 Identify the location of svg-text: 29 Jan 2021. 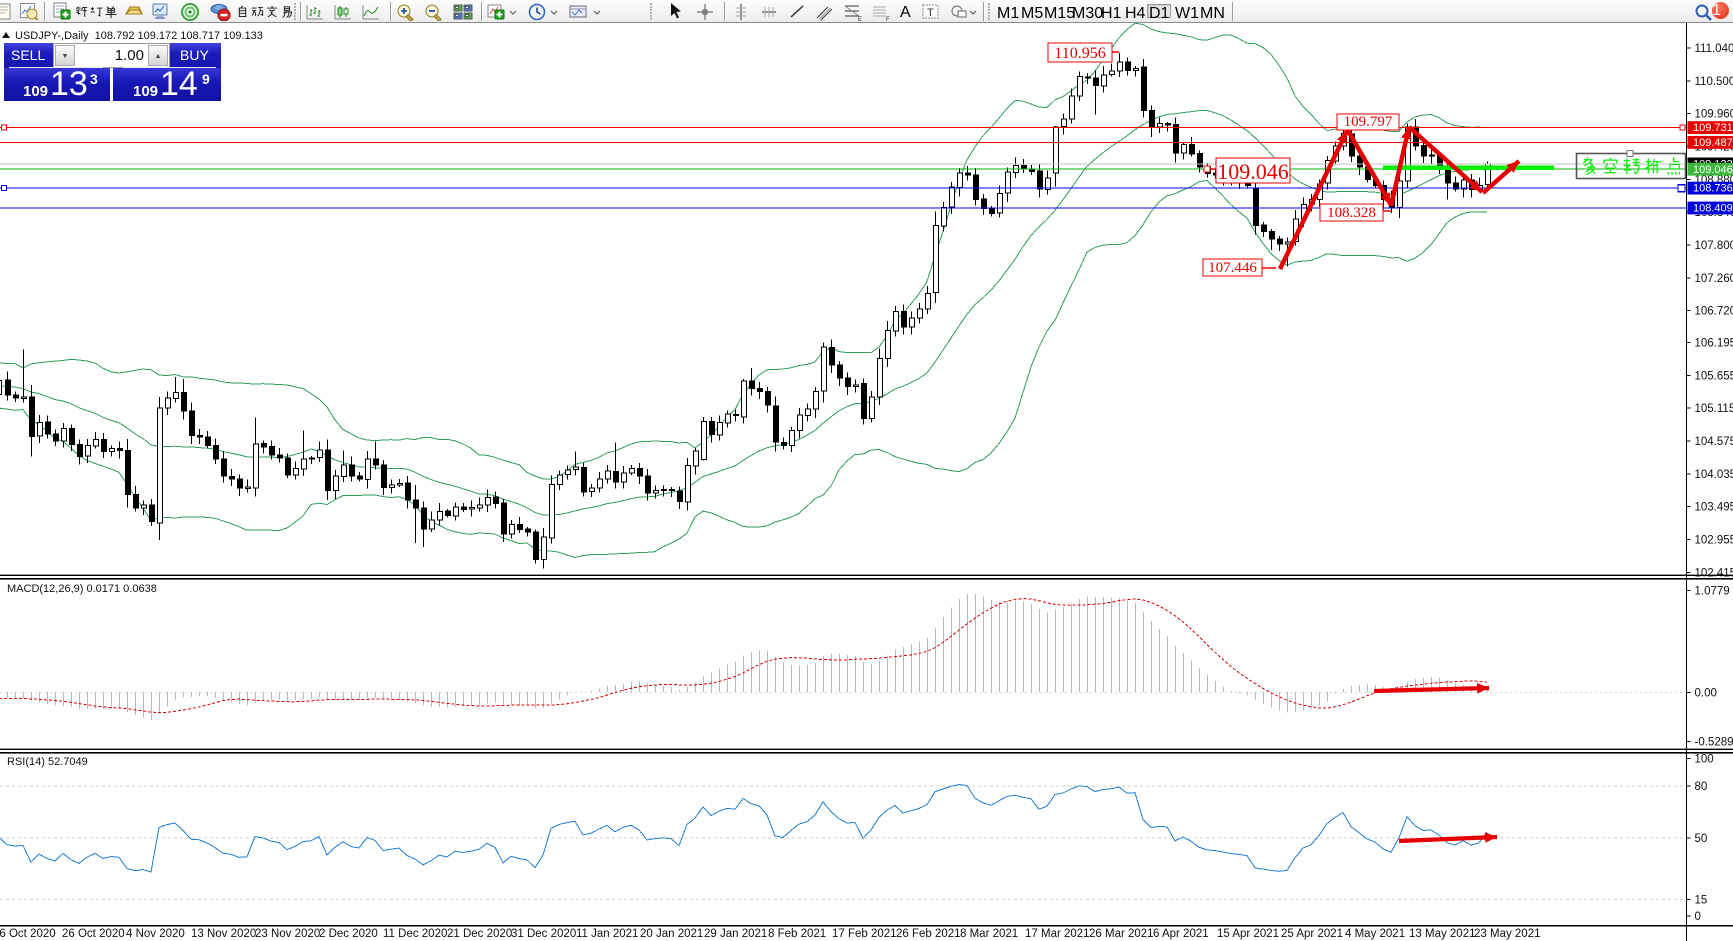
(735, 934).